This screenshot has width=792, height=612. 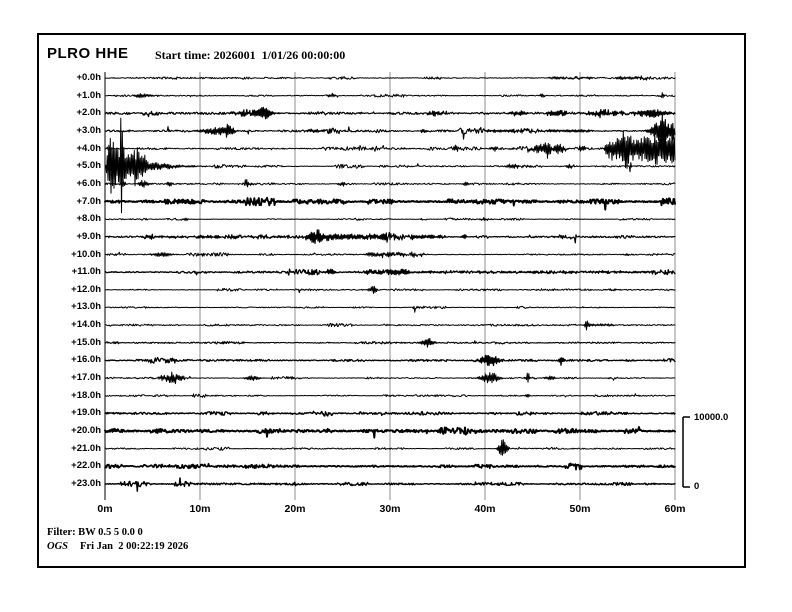 I want to click on hour-label: +19.0h, so click(x=86, y=413).